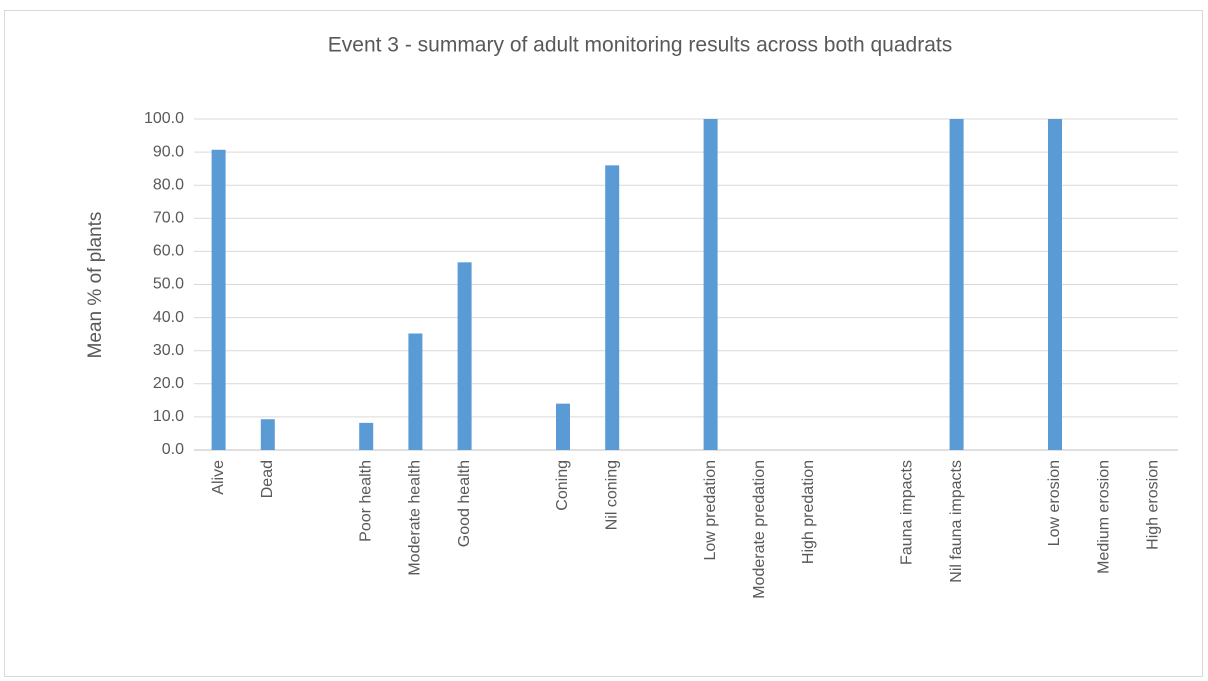  What do you see at coordinates (267, 479) in the screenshot?
I see `x-tick-label: Dead` at bounding box center [267, 479].